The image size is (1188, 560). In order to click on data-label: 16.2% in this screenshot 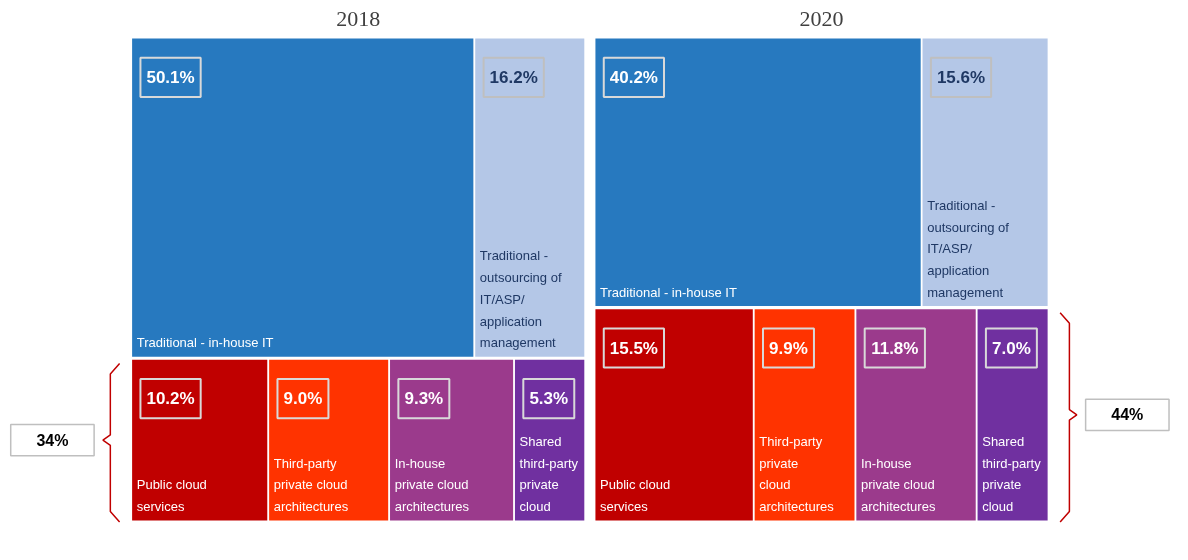, I will do `click(513, 77)`.